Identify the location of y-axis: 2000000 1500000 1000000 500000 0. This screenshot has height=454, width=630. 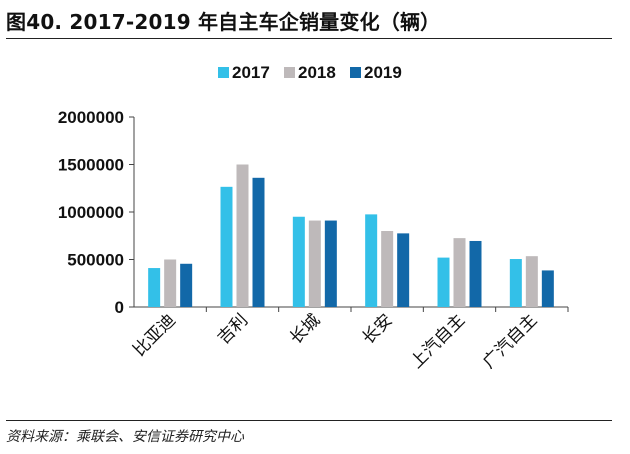
(96, 212).